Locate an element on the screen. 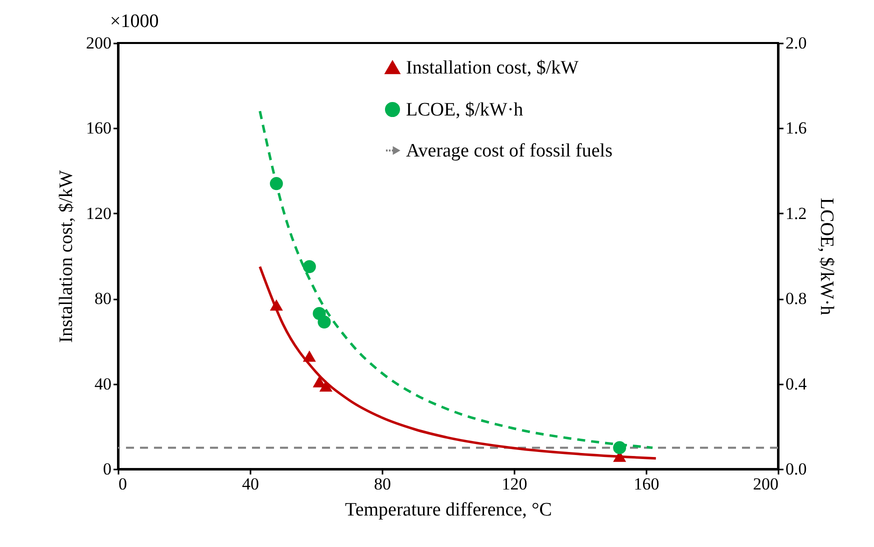  y2-tick-label: 1.2 is located at coordinates (796, 213).